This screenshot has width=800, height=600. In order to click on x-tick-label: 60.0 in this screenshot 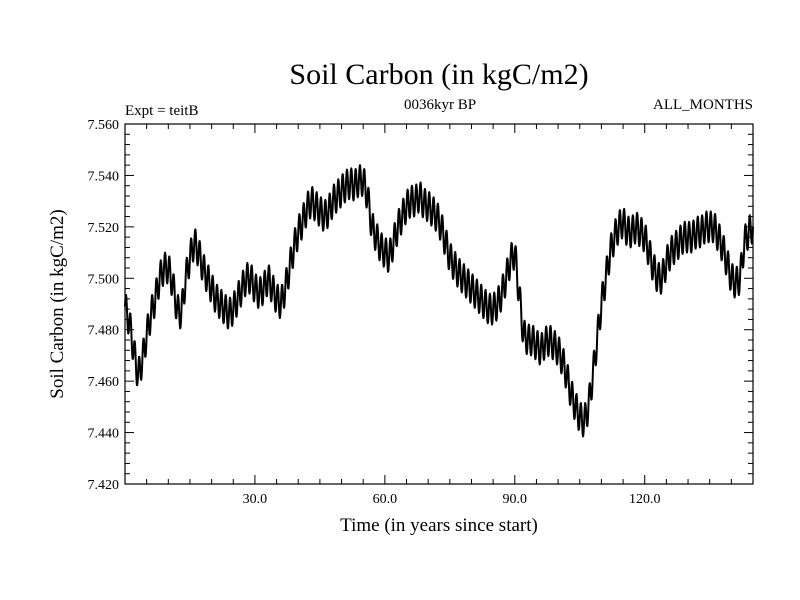, I will do `click(385, 499)`.